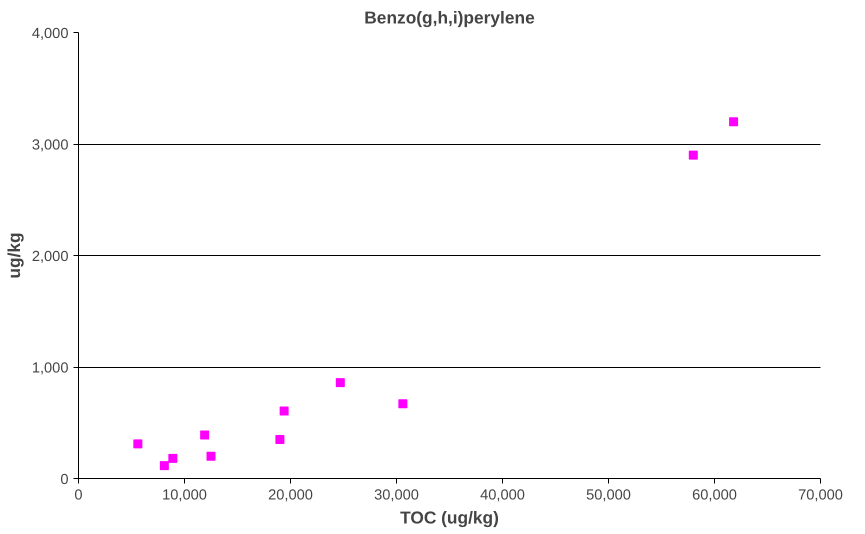 Image resolution: width=865 pixels, height=534 pixels. What do you see at coordinates (184, 496) in the screenshot?
I see `x-tick-label: 10,000` at bounding box center [184, 496].